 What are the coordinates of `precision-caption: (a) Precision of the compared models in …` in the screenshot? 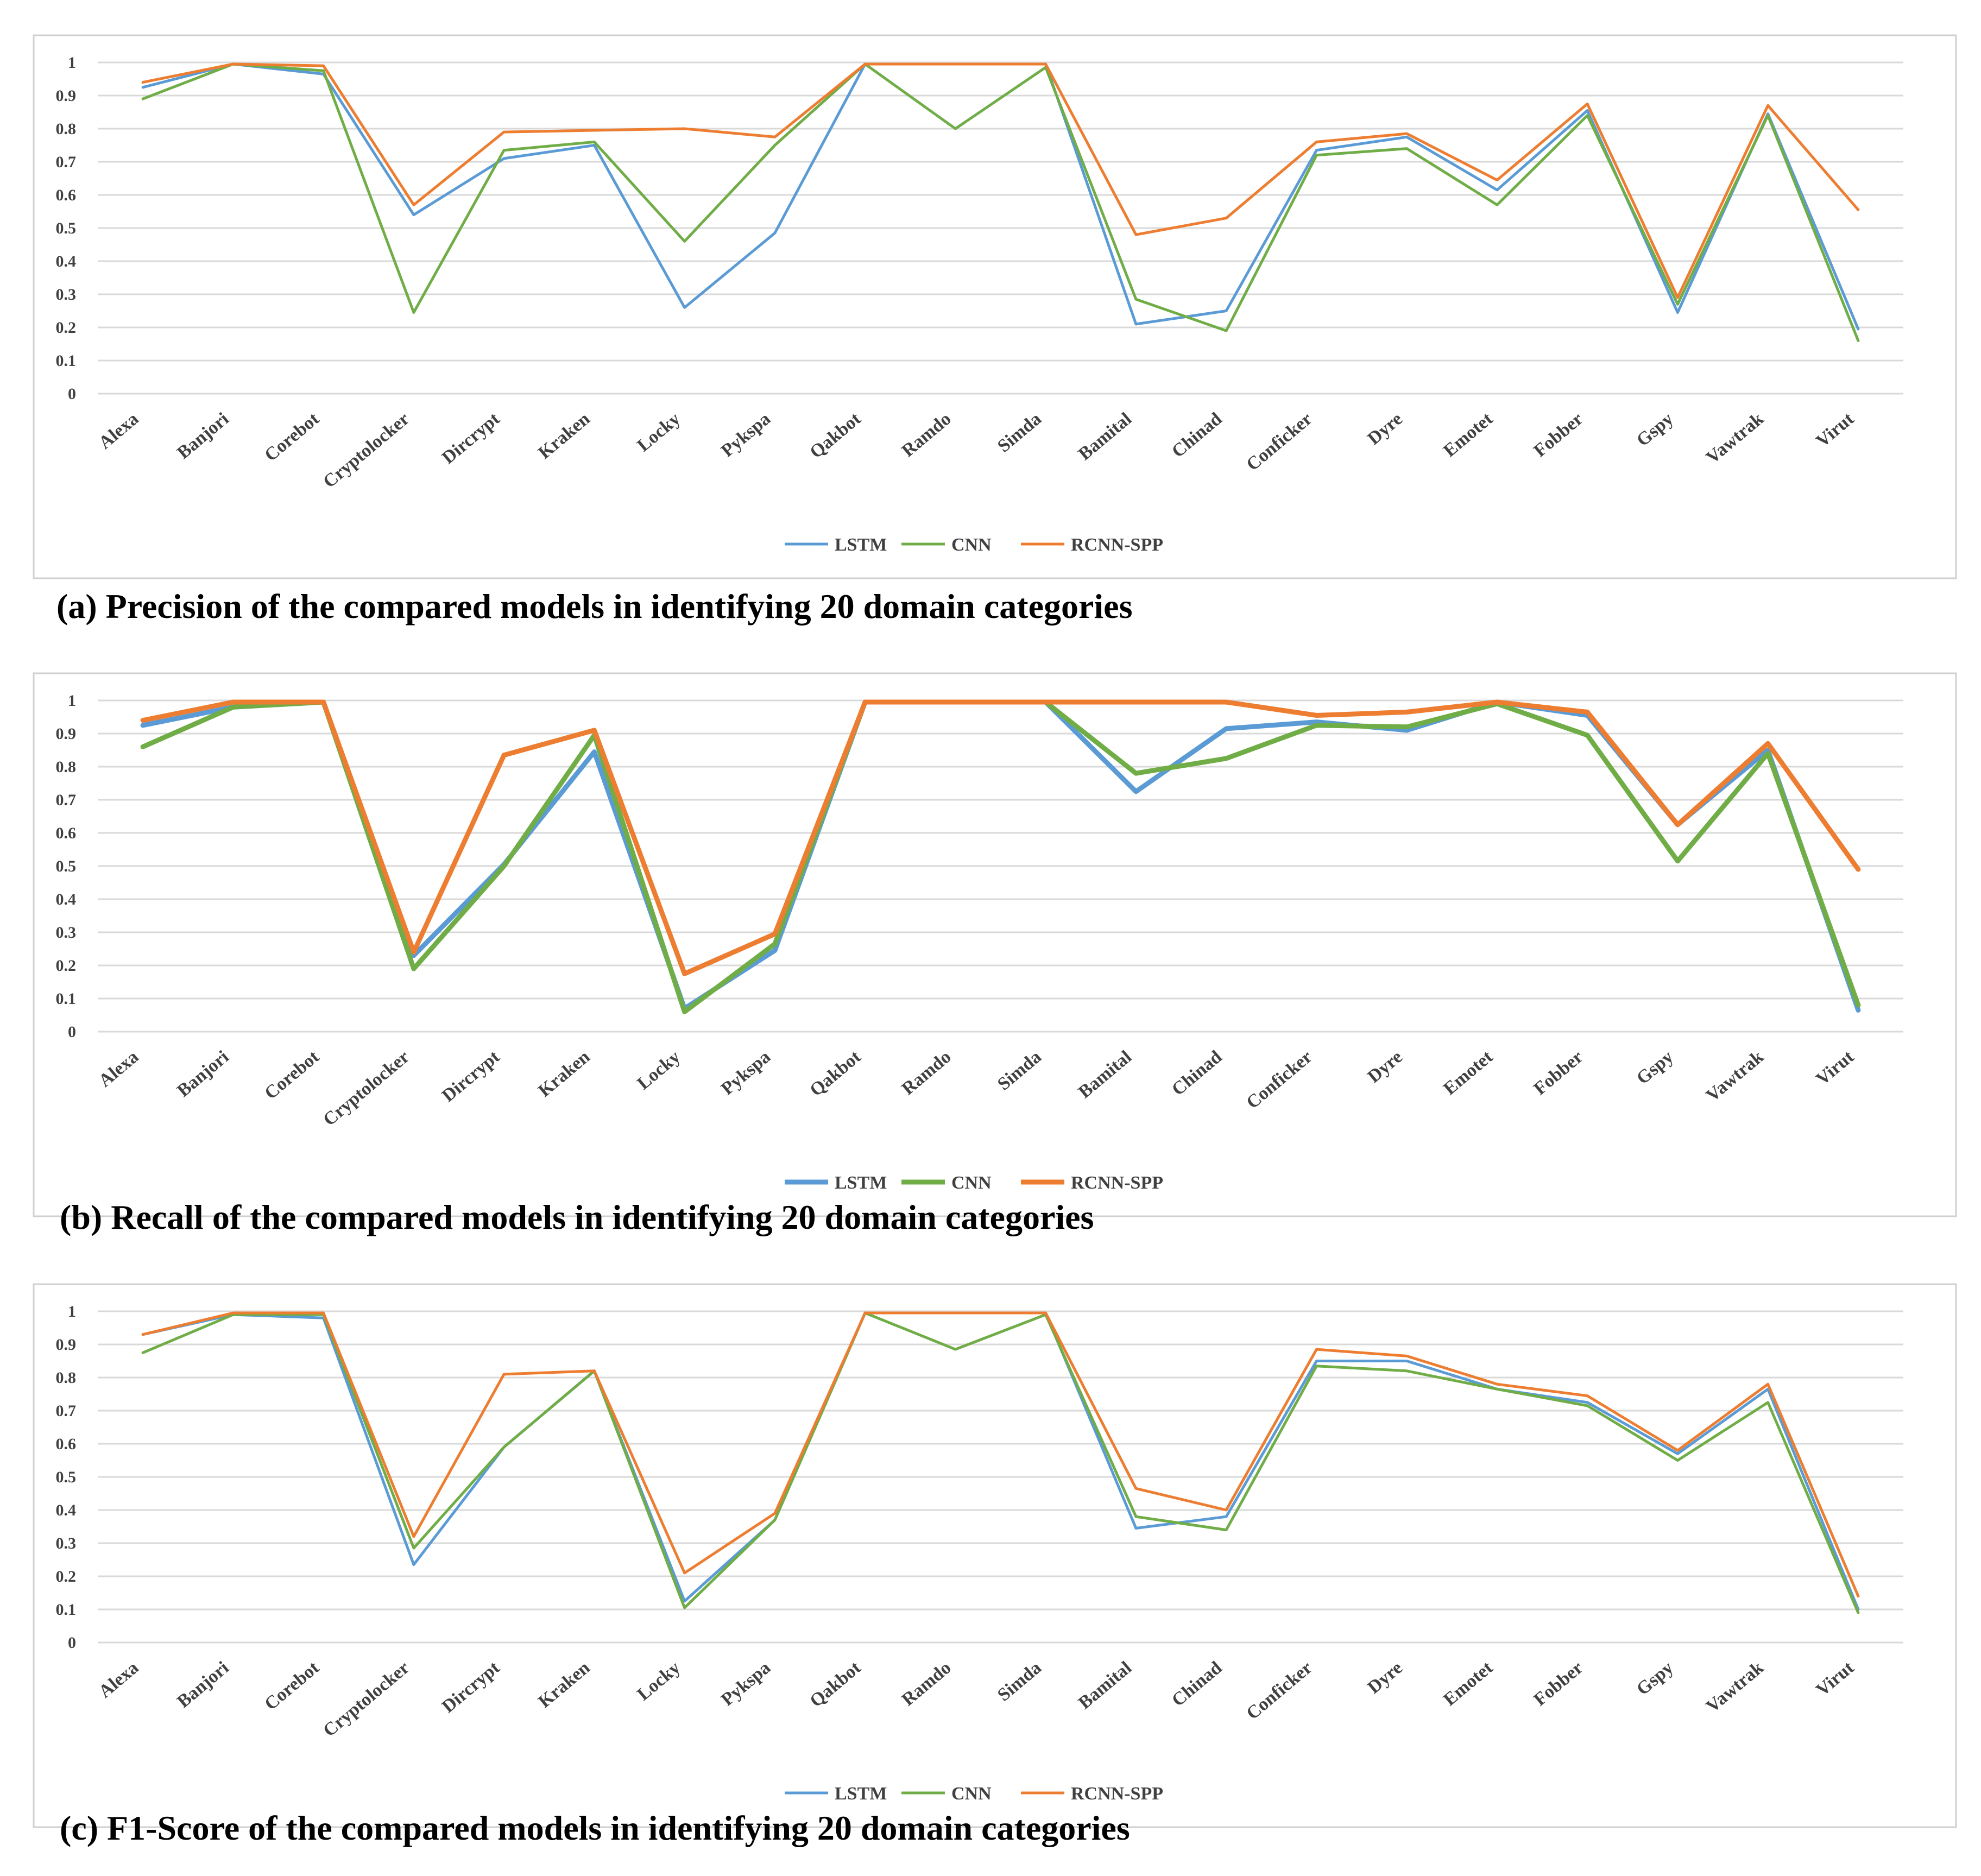 It's located at (594, 606).